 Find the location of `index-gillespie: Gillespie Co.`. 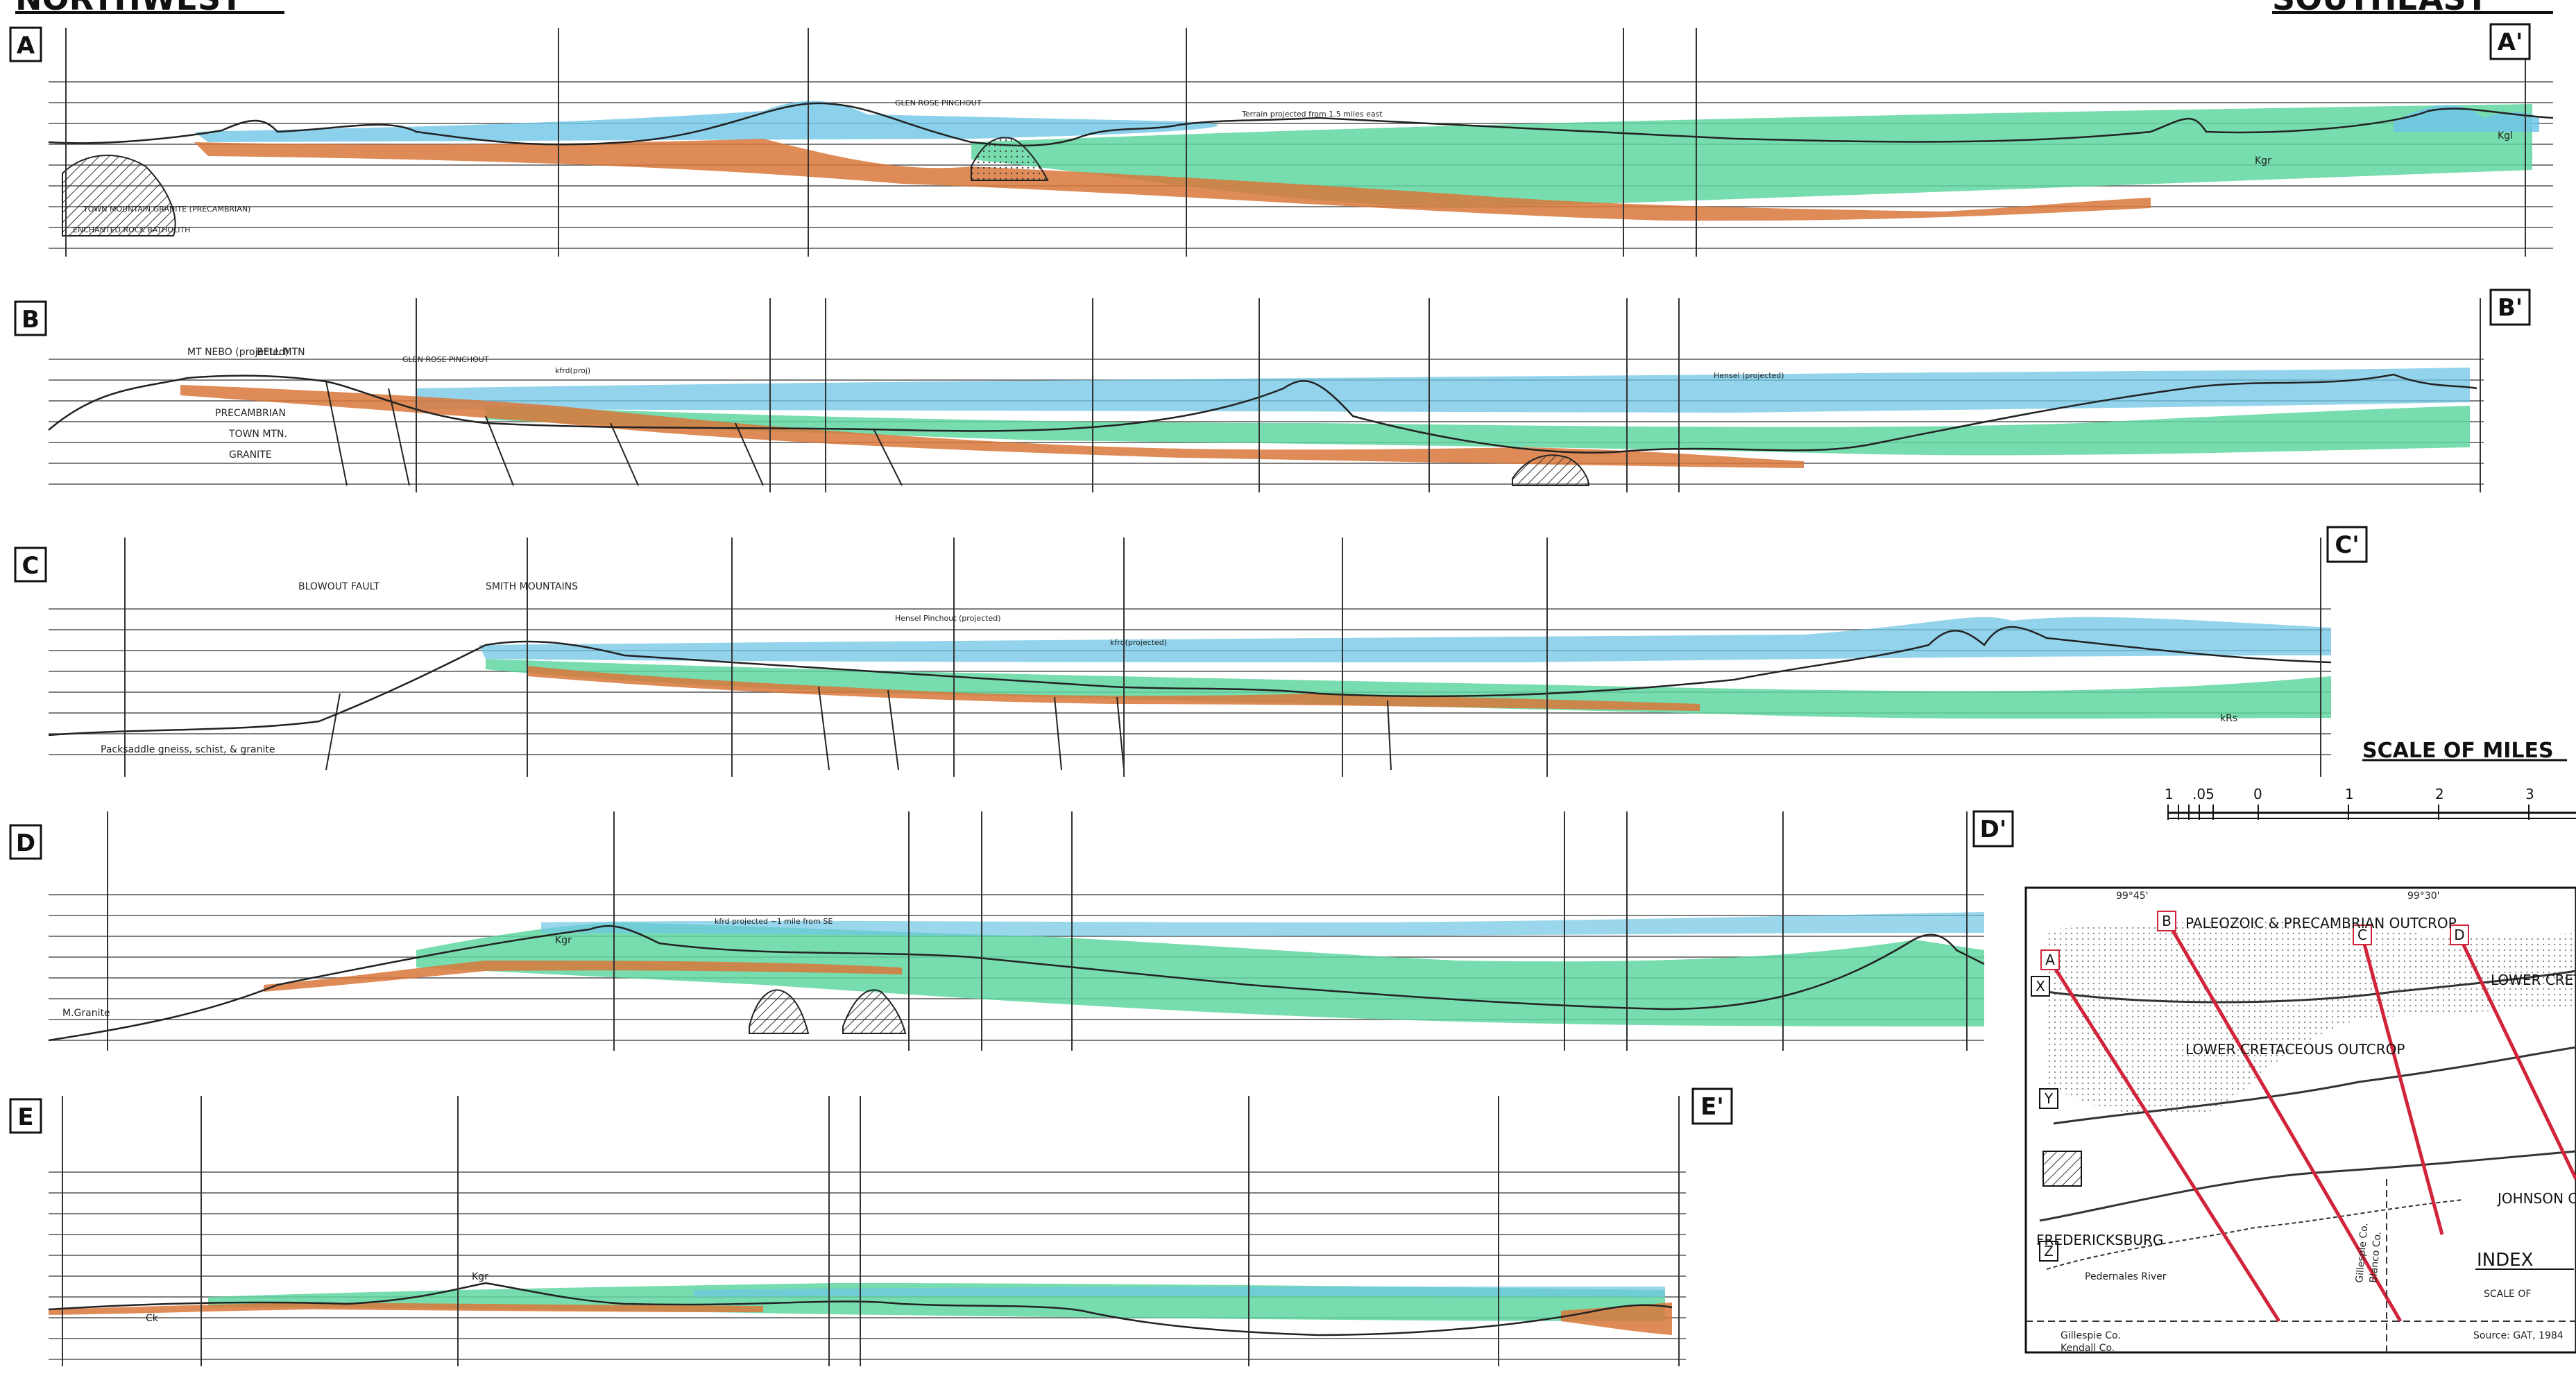

index-gillespie: Gillespie Co. is located at coordinates (2091, 1335).